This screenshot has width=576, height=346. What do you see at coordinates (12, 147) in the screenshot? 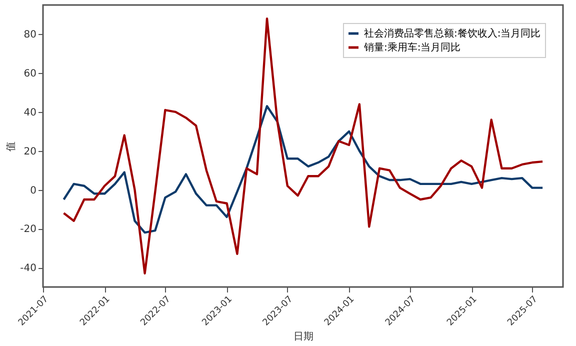
I see `y-axis-title: 值` at bounding box center [12, 147].